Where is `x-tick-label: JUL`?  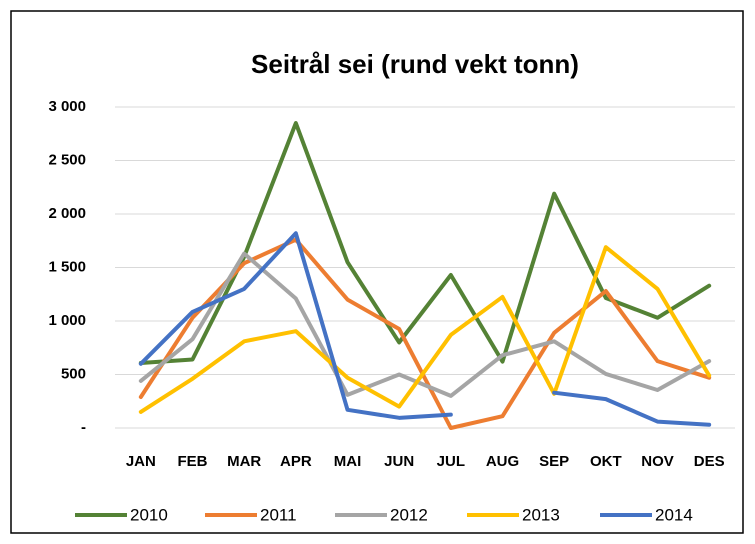
x-tick-label: JUL is located at coordinates (451, 461).